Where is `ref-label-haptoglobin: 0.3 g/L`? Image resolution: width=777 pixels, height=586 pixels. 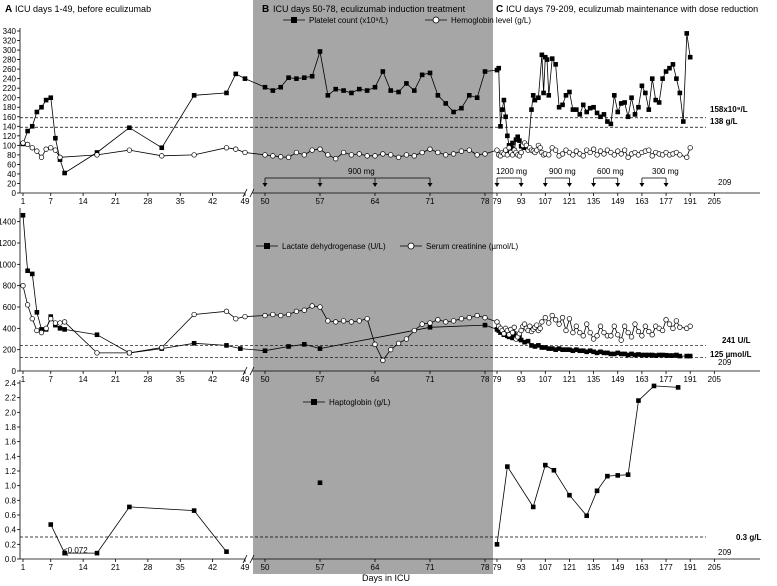
ref-label-haptoglobin: 0.3 g/L is located at coordinates (748, 537).